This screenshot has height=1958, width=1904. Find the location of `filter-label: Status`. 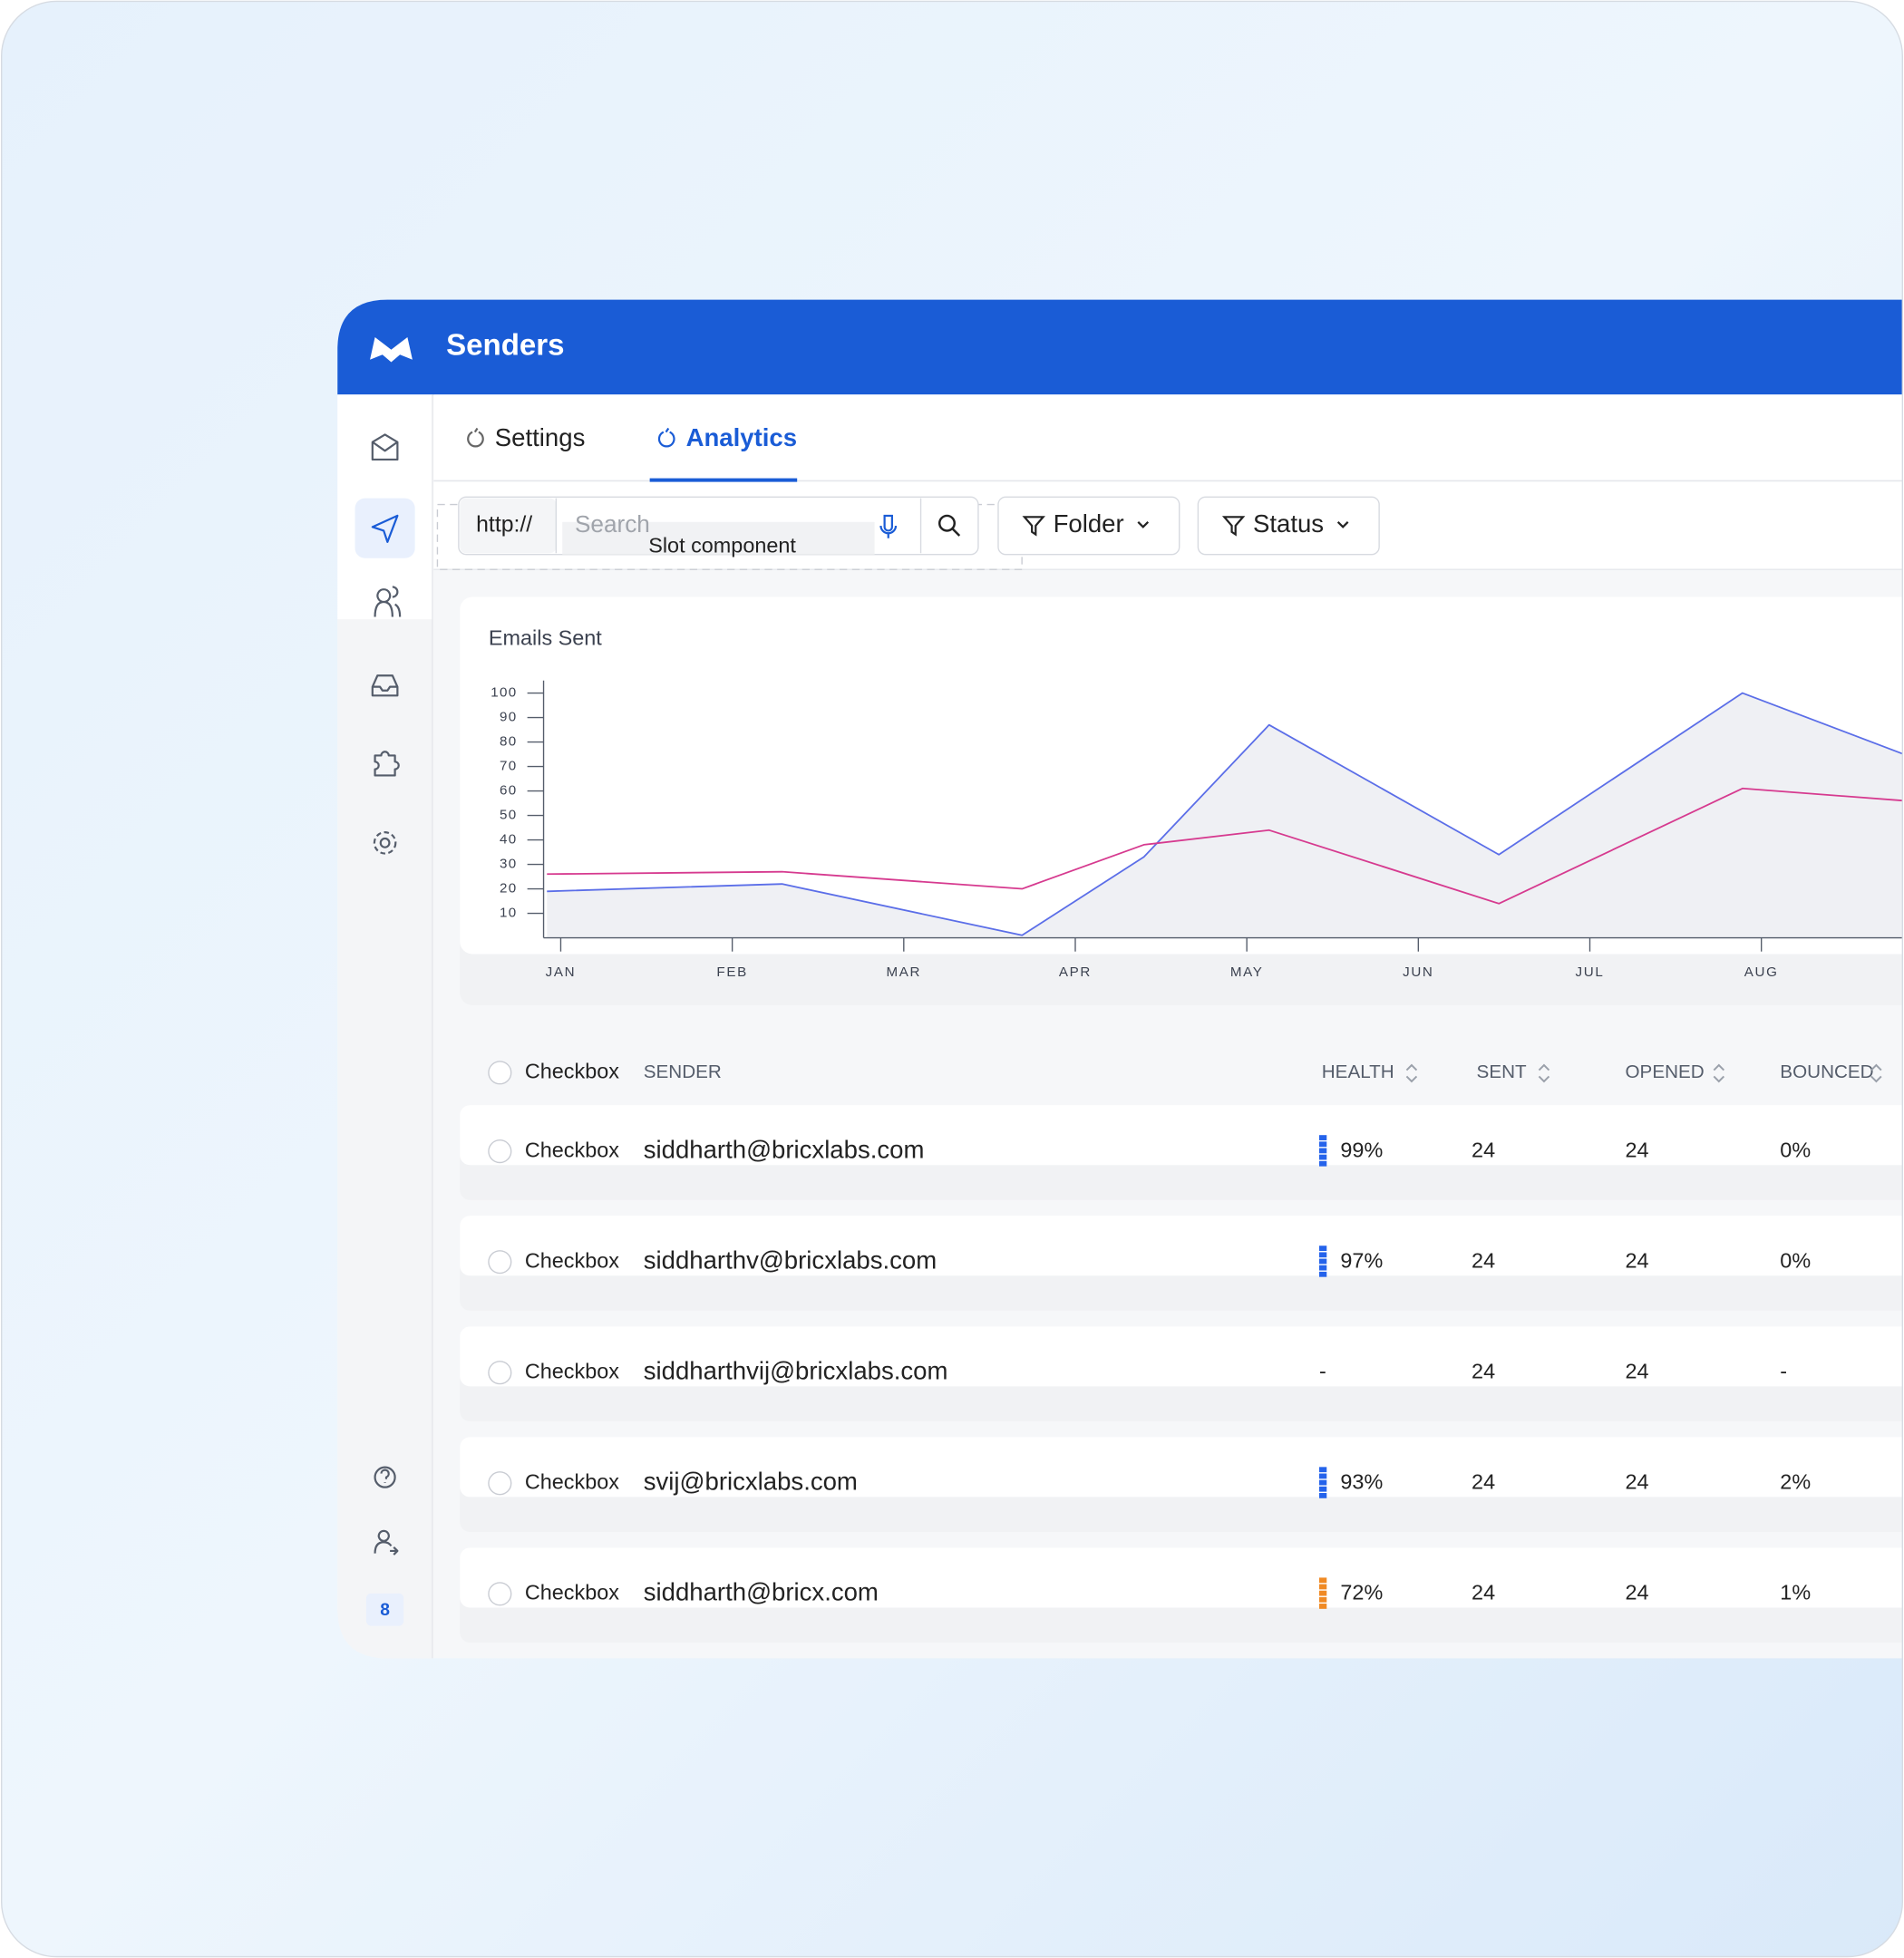

filter-label: Status is located at coordinates (1289, 524).